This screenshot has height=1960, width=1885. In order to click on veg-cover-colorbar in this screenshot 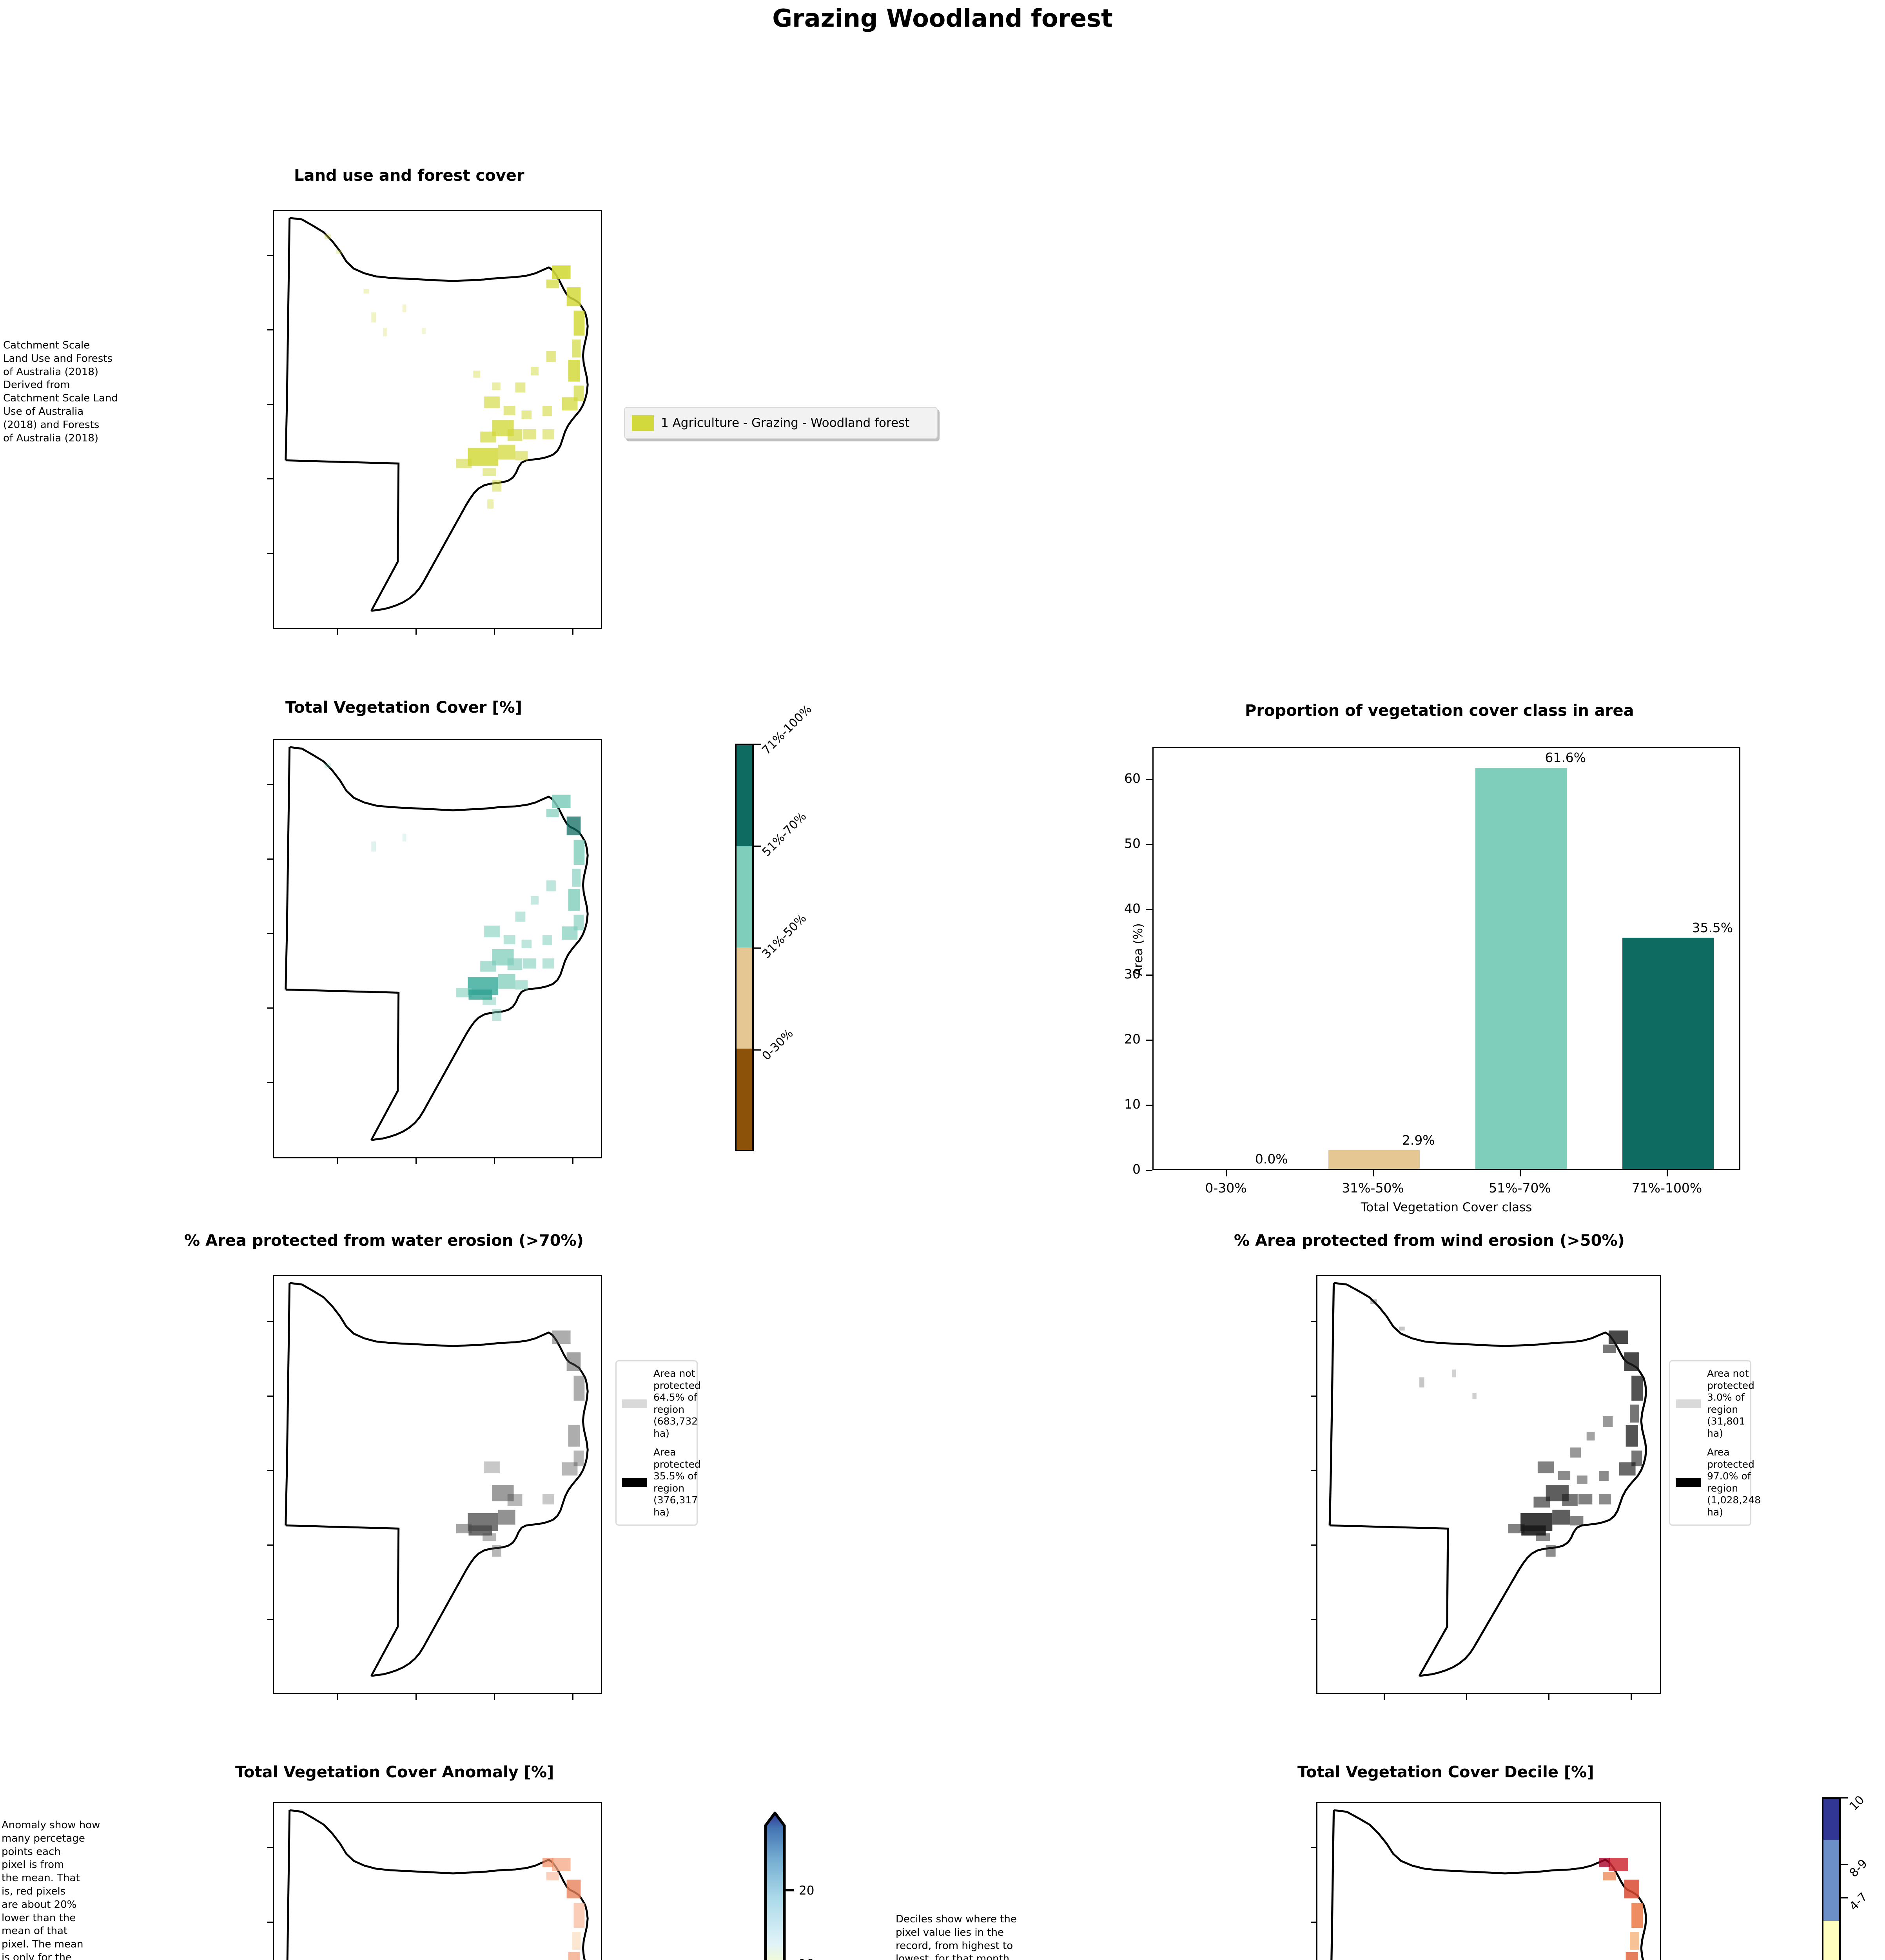, I will do `click(744, 948)`.